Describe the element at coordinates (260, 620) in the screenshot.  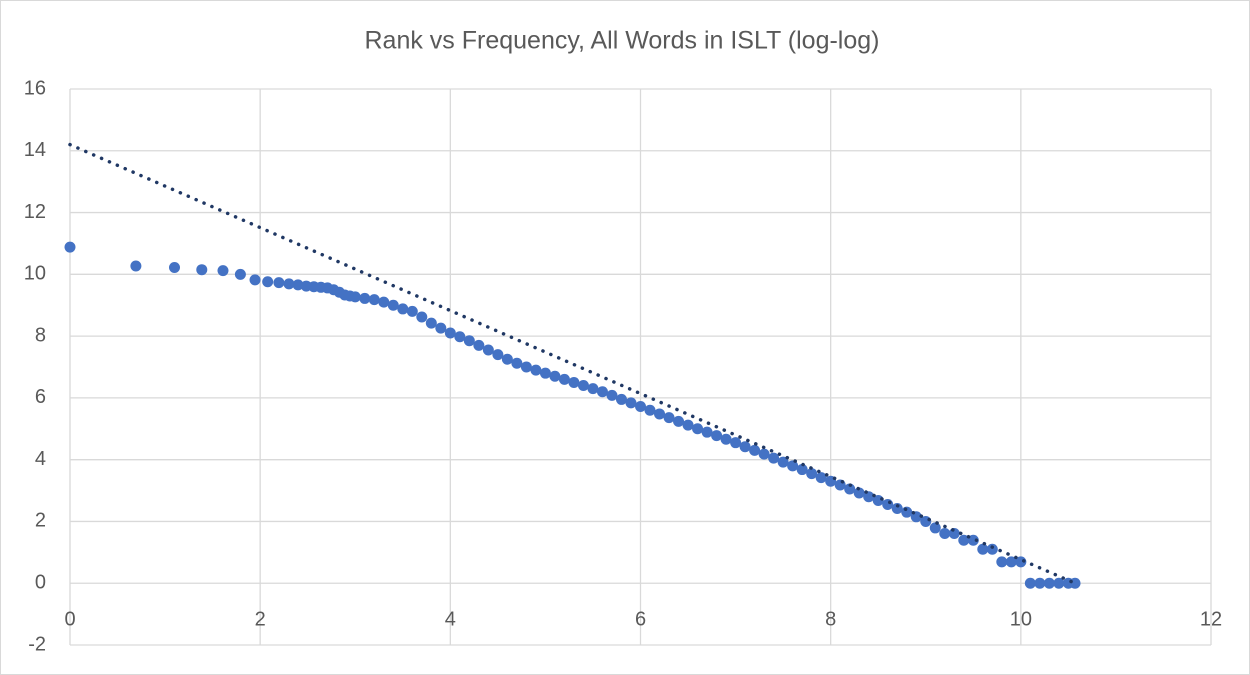
I see `x-tick-label: 2` at that location.